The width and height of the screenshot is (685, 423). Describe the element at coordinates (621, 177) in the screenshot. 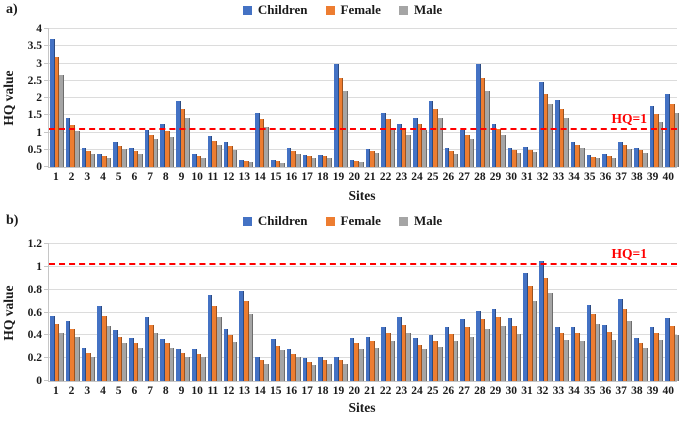

I see `x-tick-label: 37` at that location.